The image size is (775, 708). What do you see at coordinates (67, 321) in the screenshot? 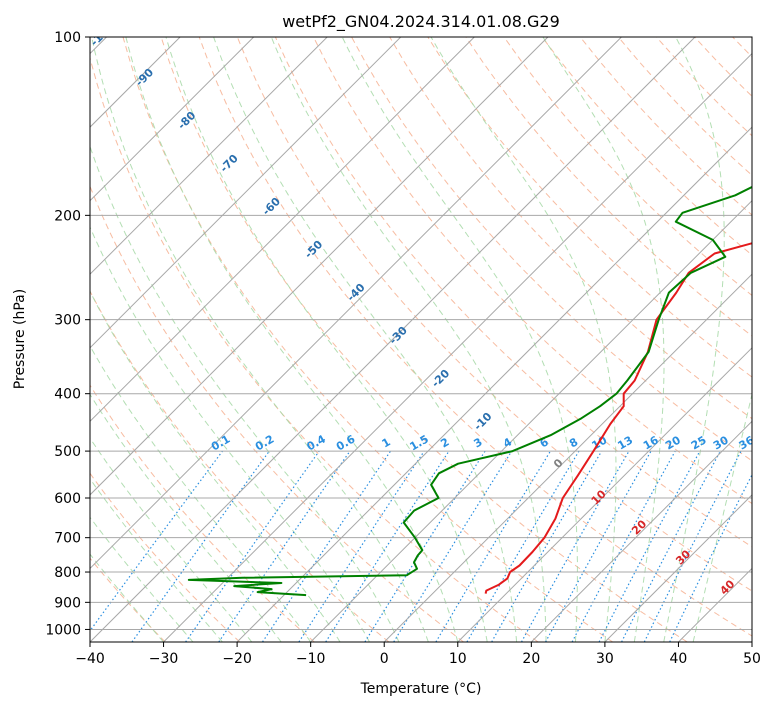
I see `y-tick-label: 300` at bounding box center [67, 321].